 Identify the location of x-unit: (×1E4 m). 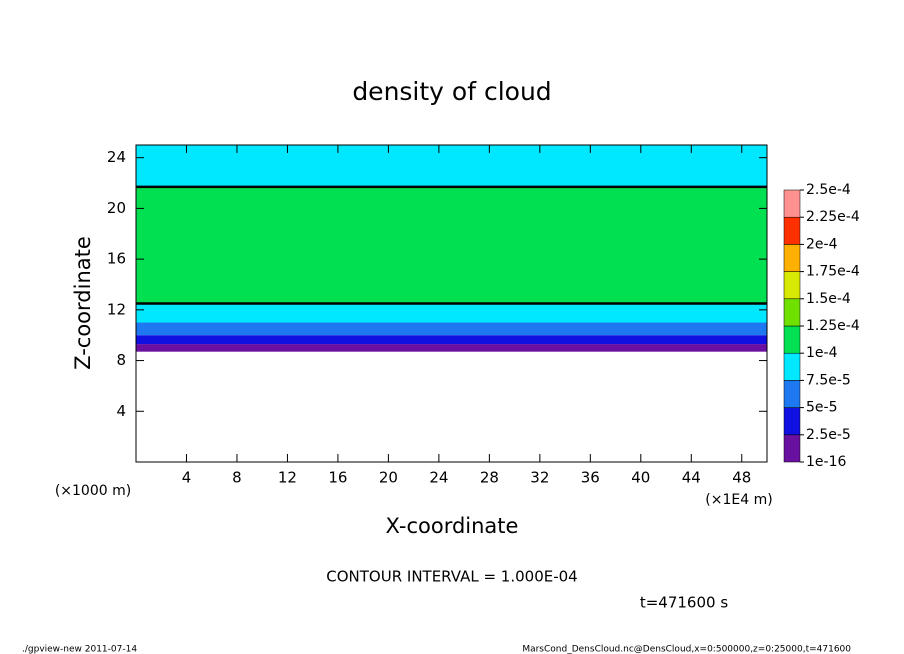
(738, 500).